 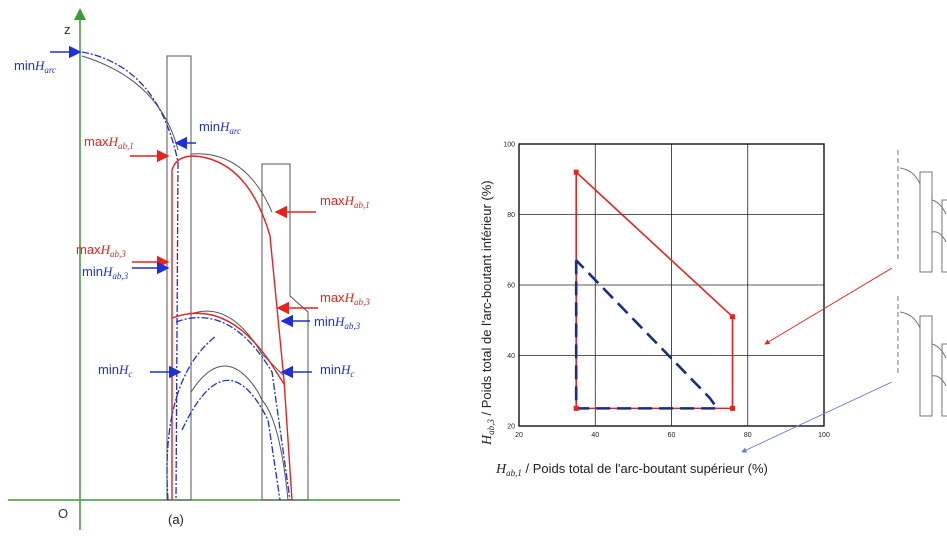 I want to click on thumbnail-upper, so click(x=922, y=211).